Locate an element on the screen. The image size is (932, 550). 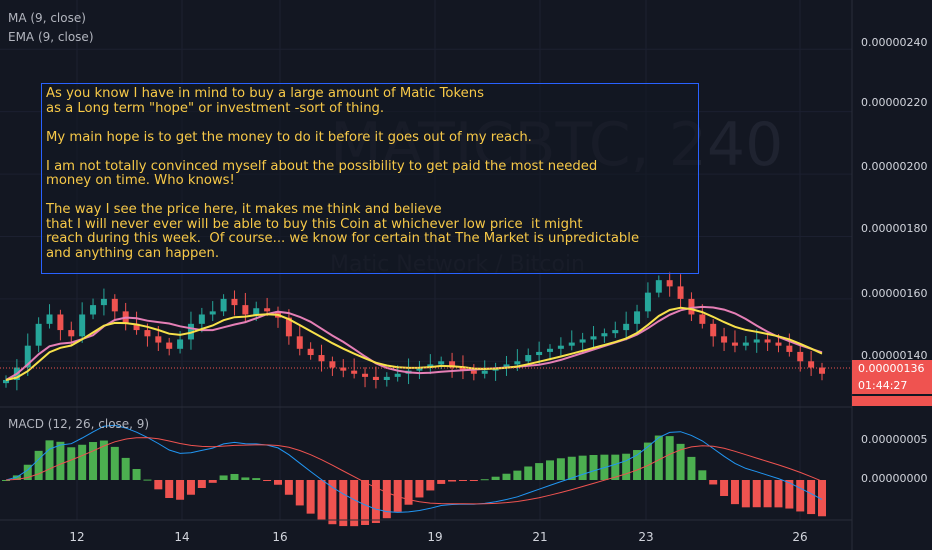
price-tick-140: 0.00000140 is located at coordinates (894, 355).